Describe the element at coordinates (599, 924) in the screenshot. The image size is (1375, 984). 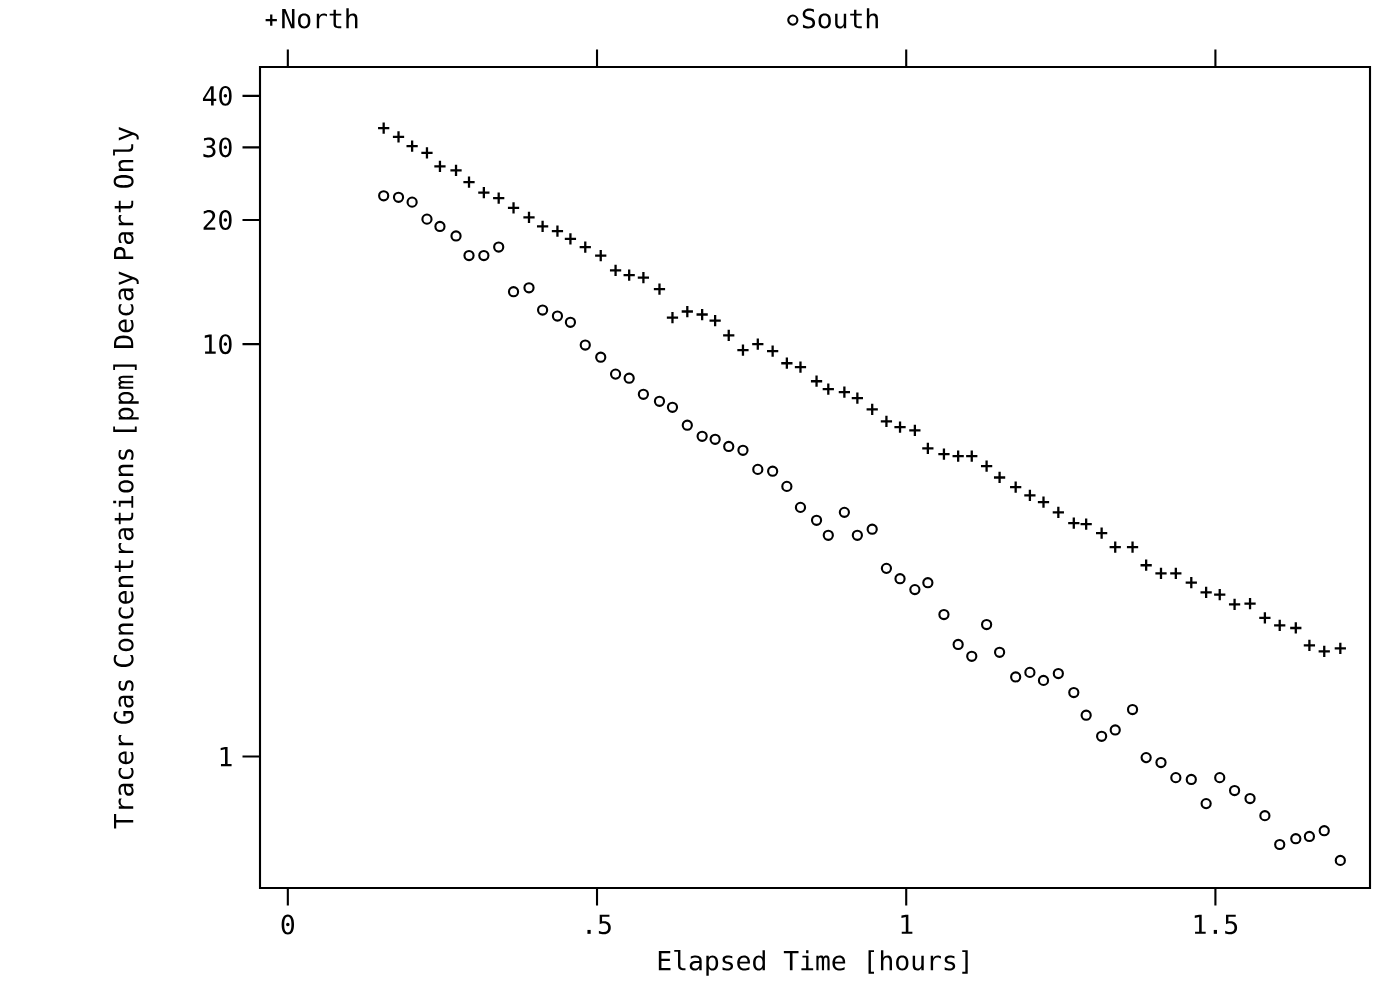
I see `x-tick-label: .5` at that location.